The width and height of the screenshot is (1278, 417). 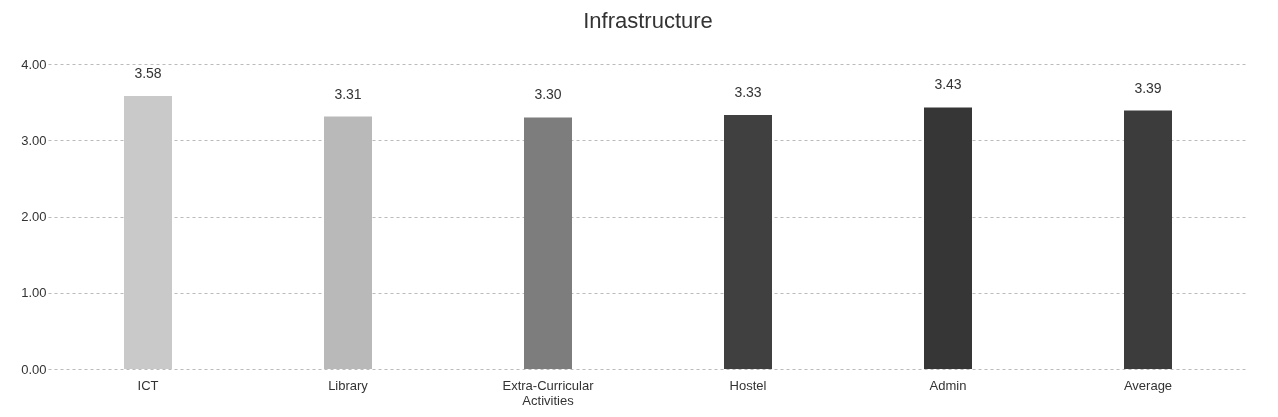 I want to click on data-label: 3.39, so click(x=1148, y=87).